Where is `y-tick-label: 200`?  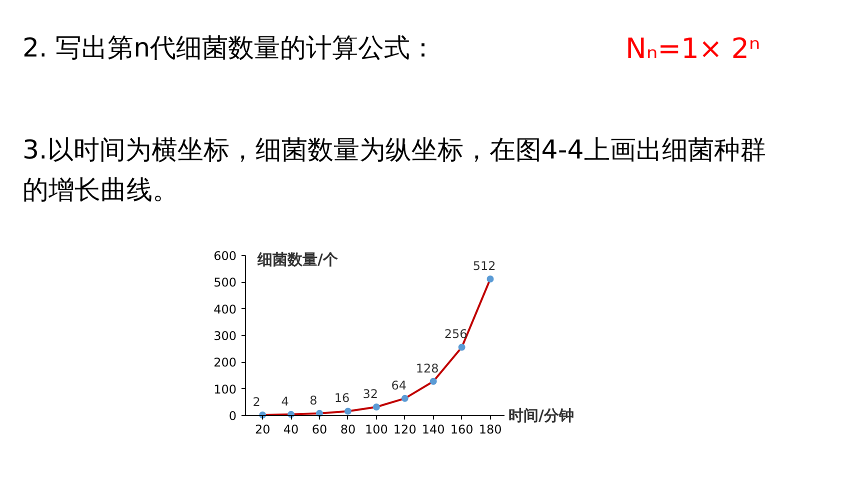 y-tick-label: 200 is located at coordinates (225, 363).